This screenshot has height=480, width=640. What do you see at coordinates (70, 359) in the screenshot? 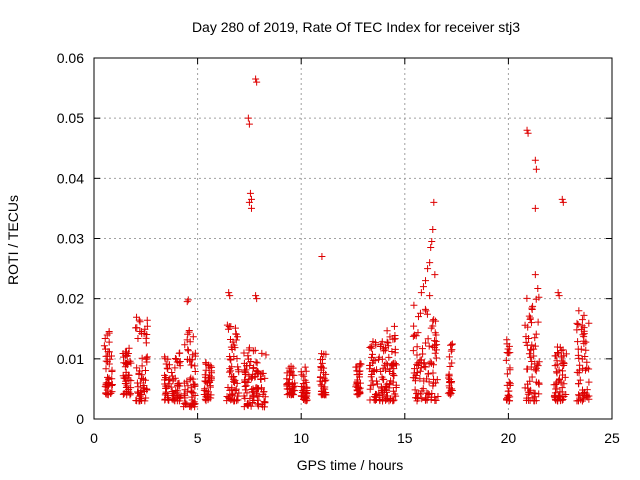
I see `y-tick-label: 0.01` at bounding box center [70, 359].